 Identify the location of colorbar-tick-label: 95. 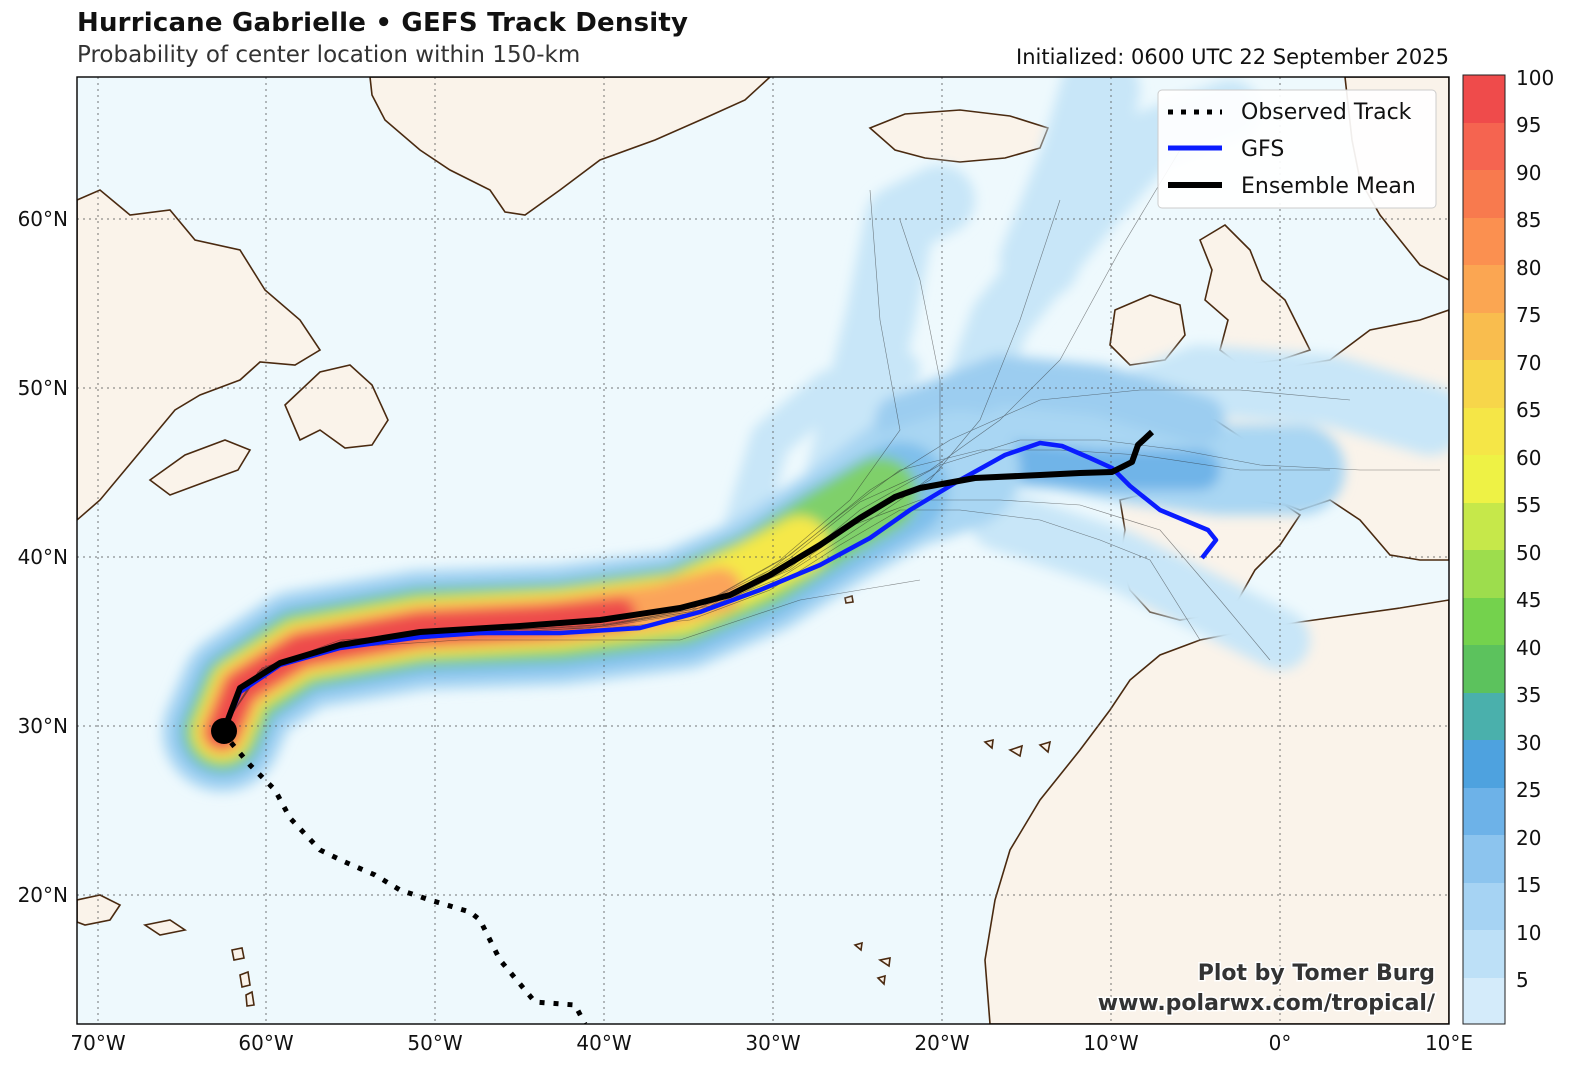
(1528, 125).